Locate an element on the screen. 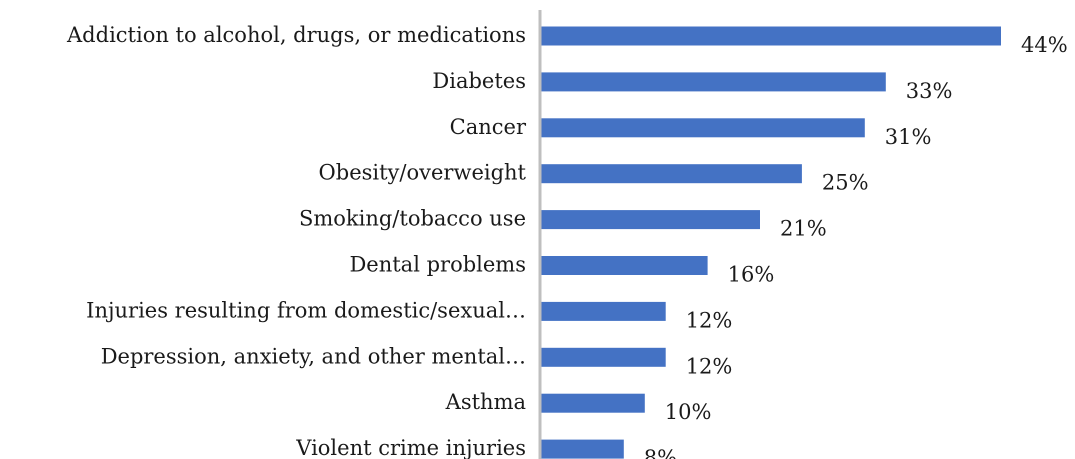 Image resolution: width=1075 pixels, height=459 pixels. category-label-3: Obesity/overweight is located at coordinates (423, 173).